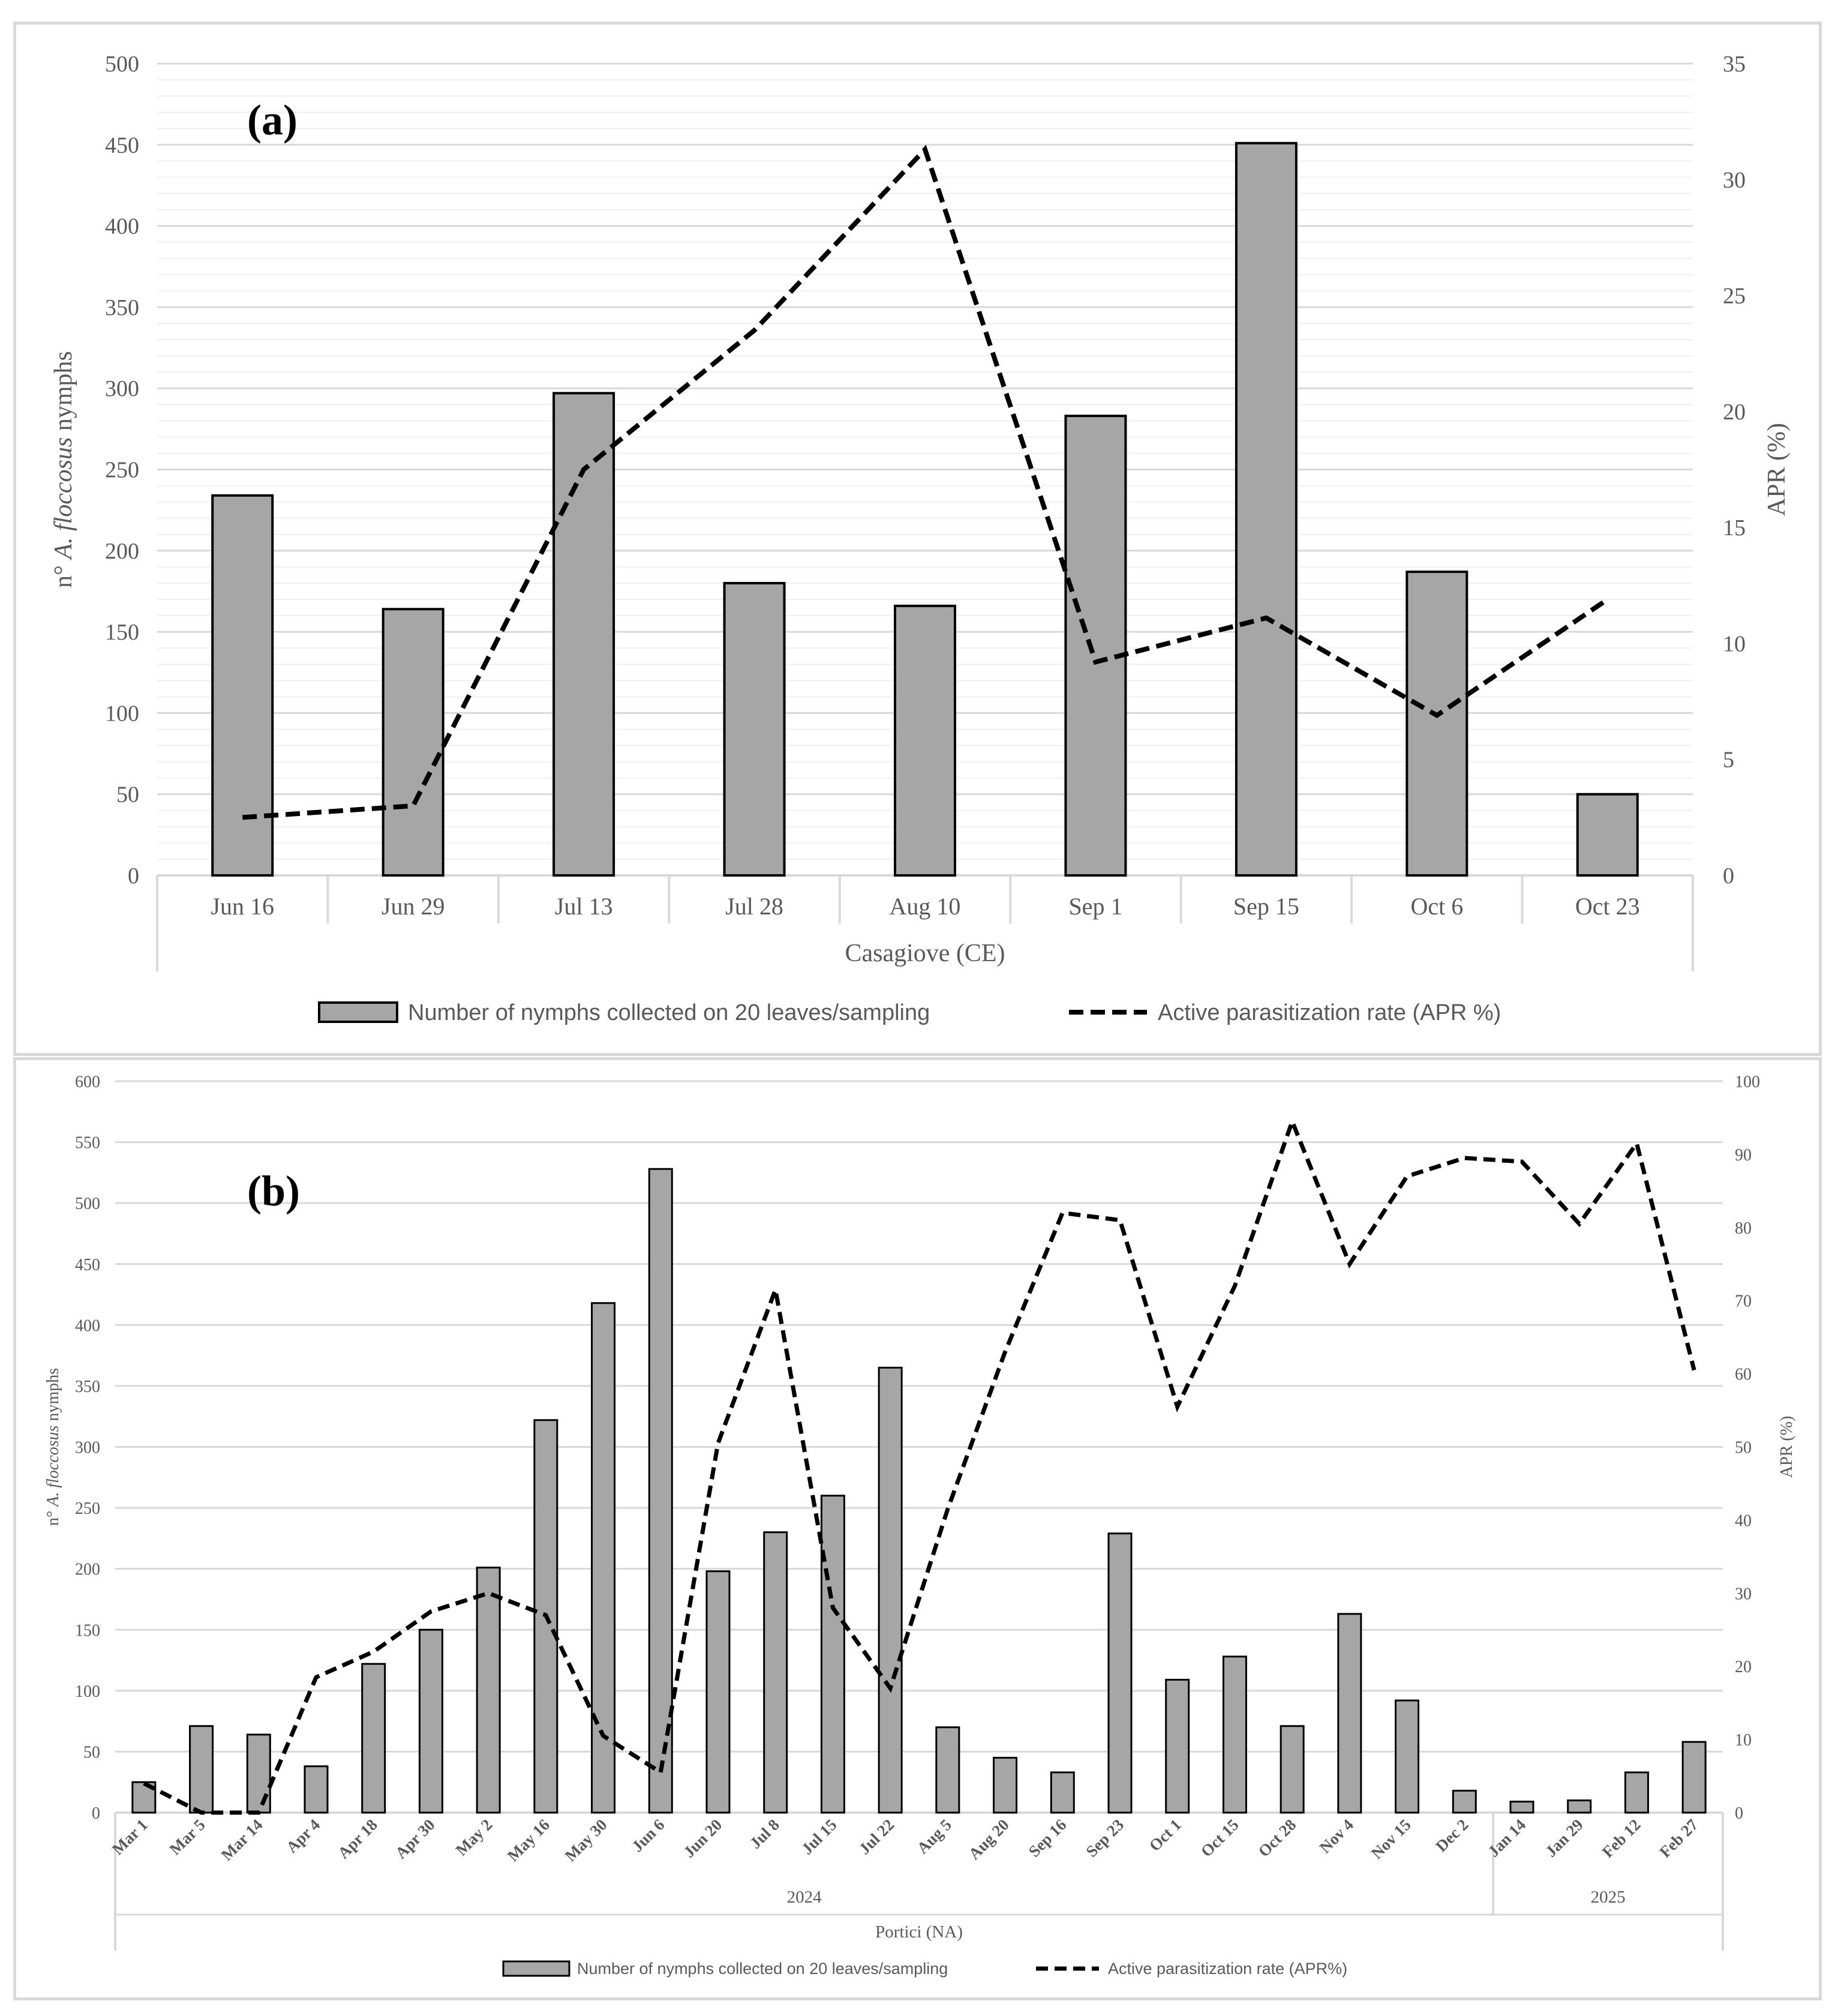  What do you see at coordinates (1105, 1839) in the screenshot?
I see `x-tick-label: Sep 23` at bounding box center [1105, 1839].